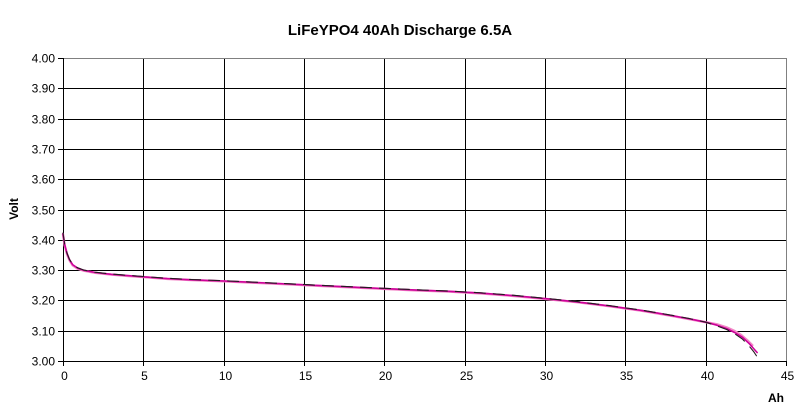 The height and width of the screenshot is (412, 800). I want to click on x-tick-label: 10, so click(226, 376).